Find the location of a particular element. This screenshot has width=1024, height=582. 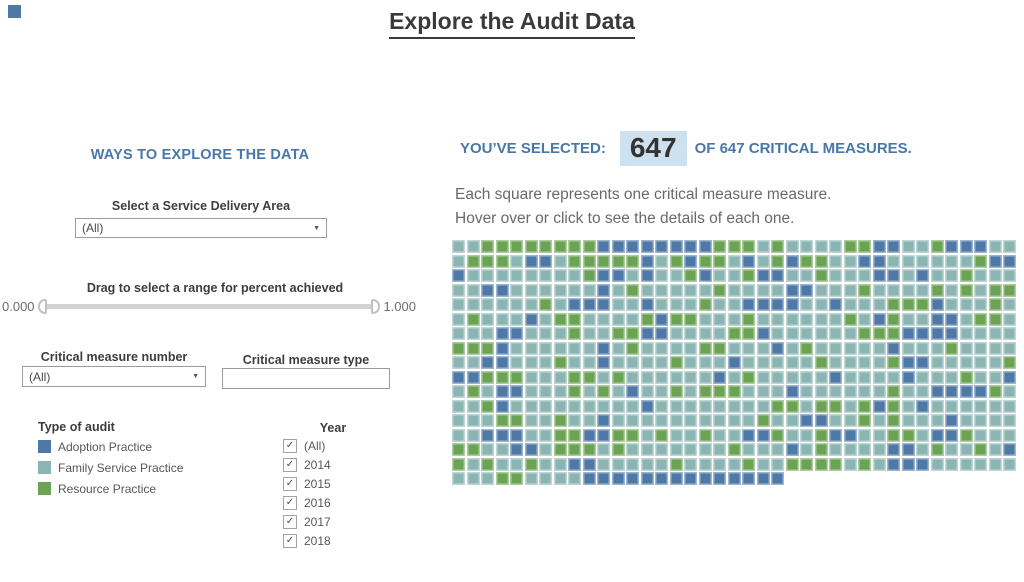

measure-number-dropdown: (All) ▼ is located at coordinates (114, 376).